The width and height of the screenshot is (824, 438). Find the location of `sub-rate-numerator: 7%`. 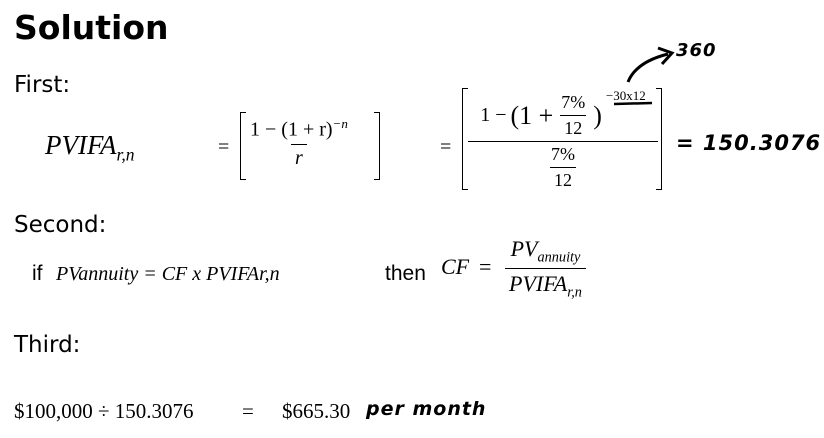

sub-rate-numerator: 7% is located at coordinates (573, 102).